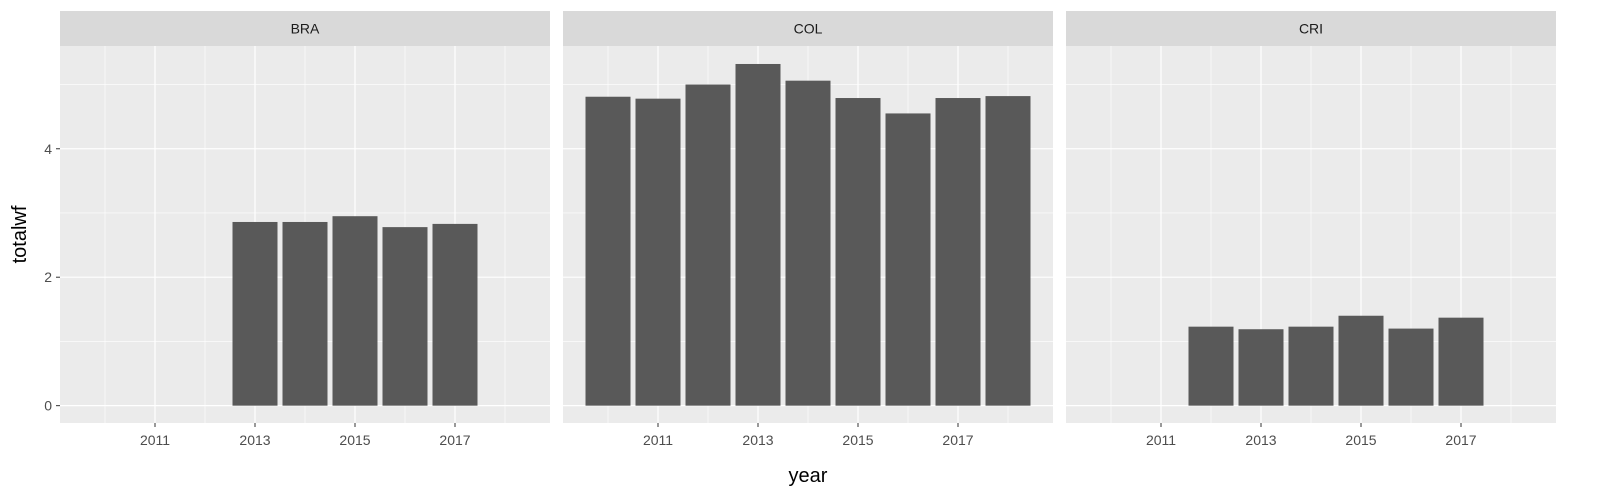 The height and width of the screenshot is (500, 1600). I want to click on bar-col-2013, so click(758, 234).